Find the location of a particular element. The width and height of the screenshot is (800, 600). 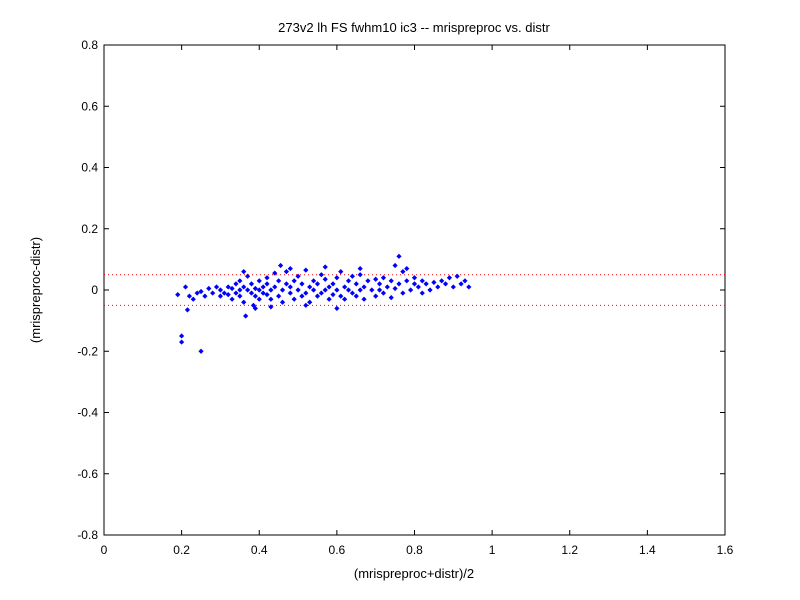

y-tick-label: 0.2 is located at coordinates (89, 229).